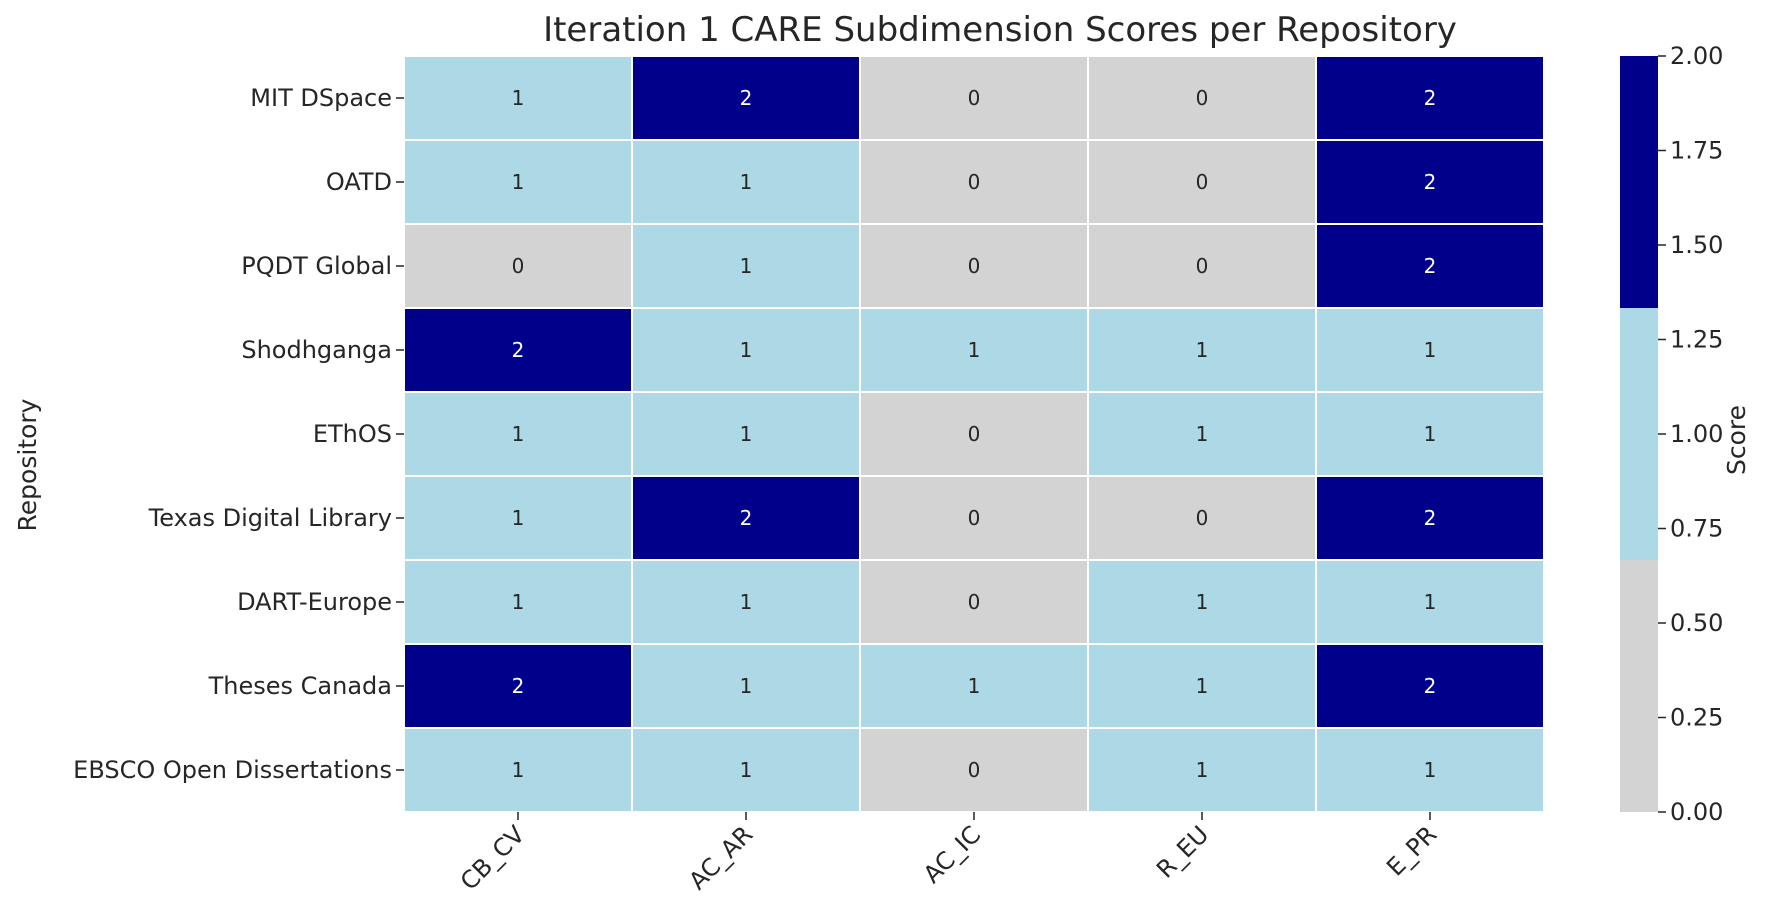  I want to click on y-tick-label: Texas Digital Library, so click(270, 518).